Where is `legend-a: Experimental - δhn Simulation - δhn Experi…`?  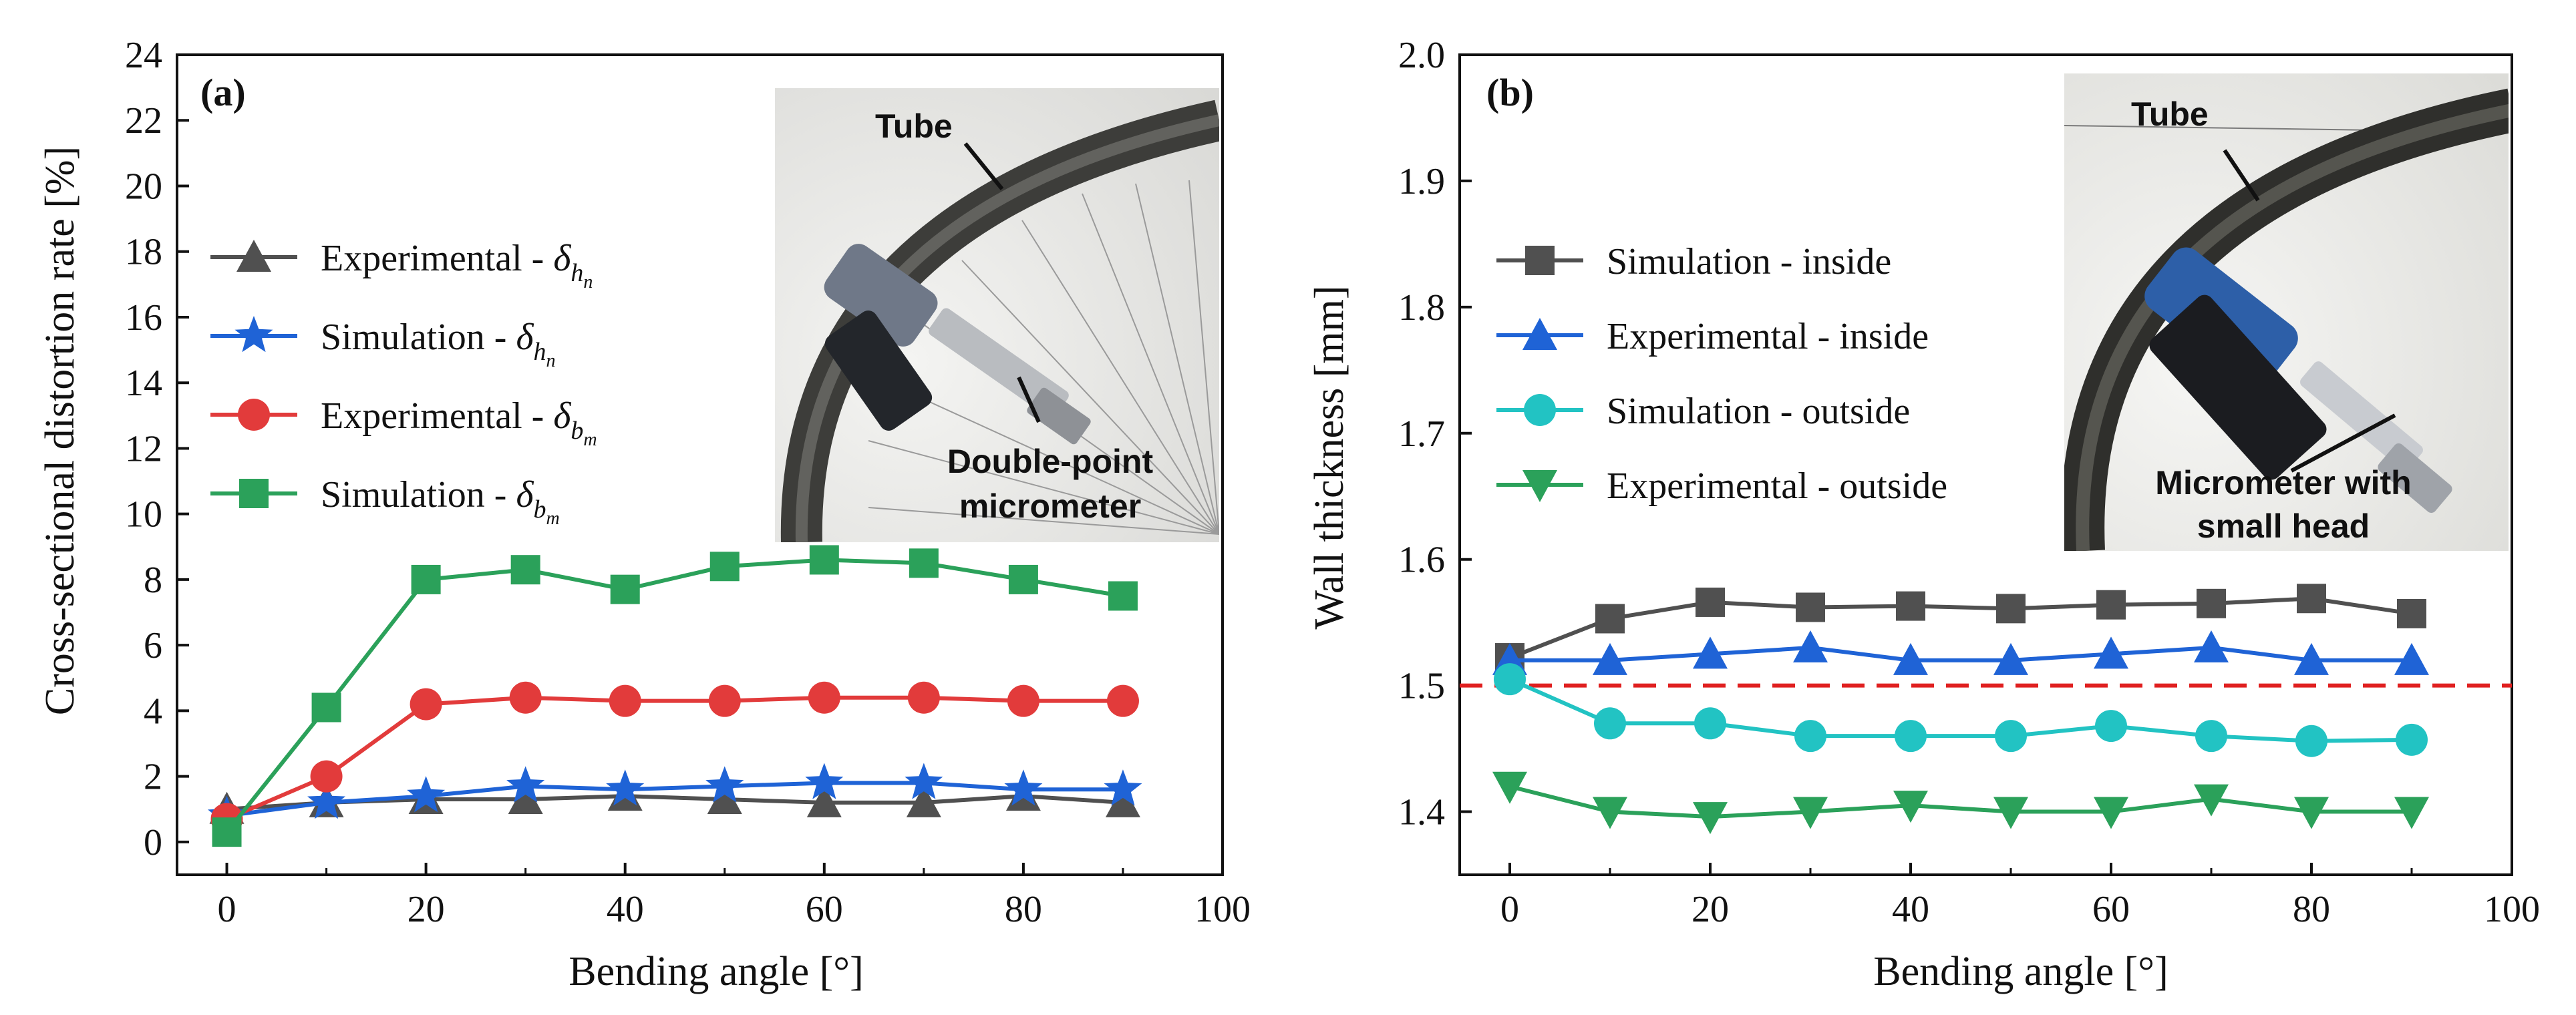
legend-a: Experimental - δhn Simulation - δhn Experi… is located at coordinates (403, 383).